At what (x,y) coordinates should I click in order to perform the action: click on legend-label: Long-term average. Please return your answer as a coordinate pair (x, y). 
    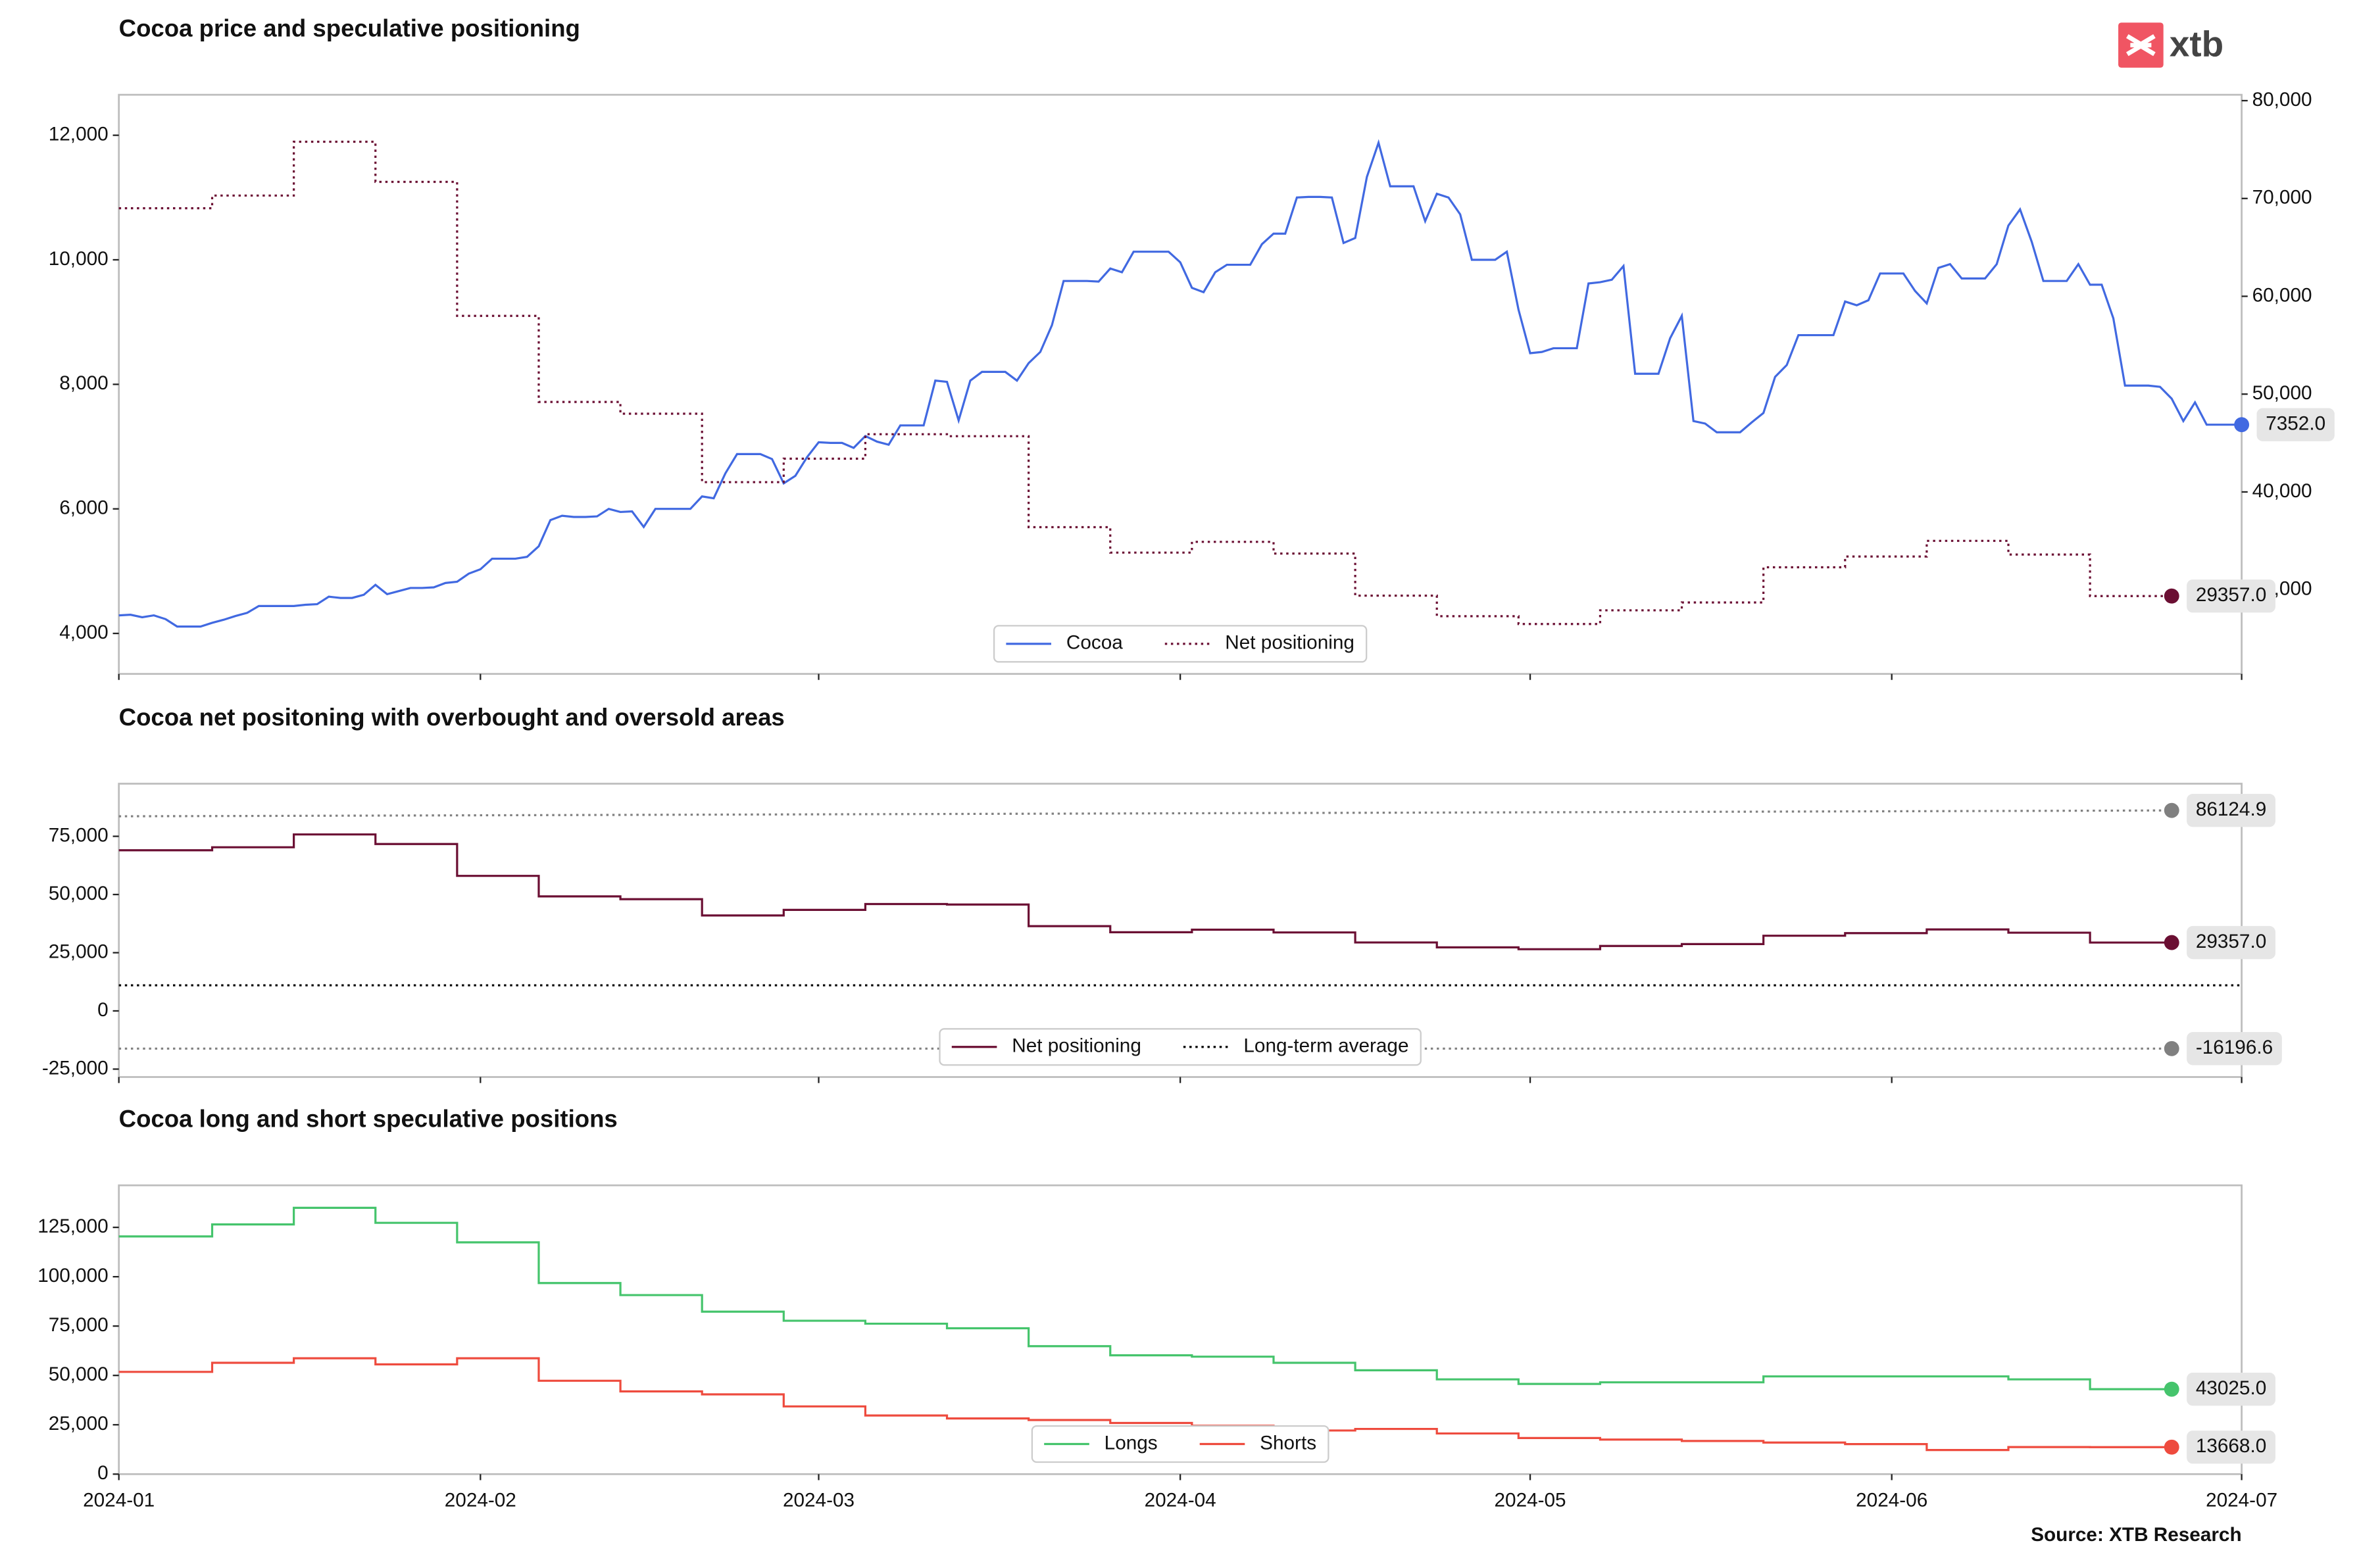
    Looking at the image, I should click on (1325, 1046).